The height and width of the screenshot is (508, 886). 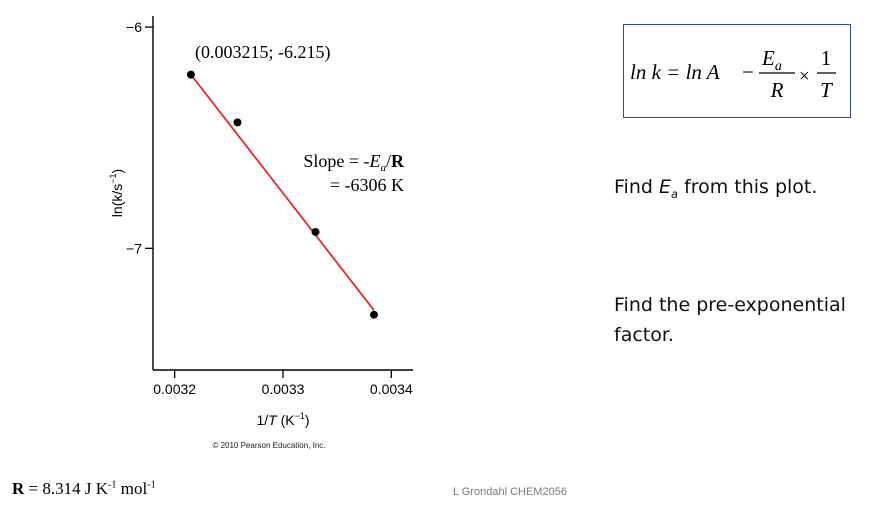 I want to click on equation-r: R, so click(x=777, y=90).